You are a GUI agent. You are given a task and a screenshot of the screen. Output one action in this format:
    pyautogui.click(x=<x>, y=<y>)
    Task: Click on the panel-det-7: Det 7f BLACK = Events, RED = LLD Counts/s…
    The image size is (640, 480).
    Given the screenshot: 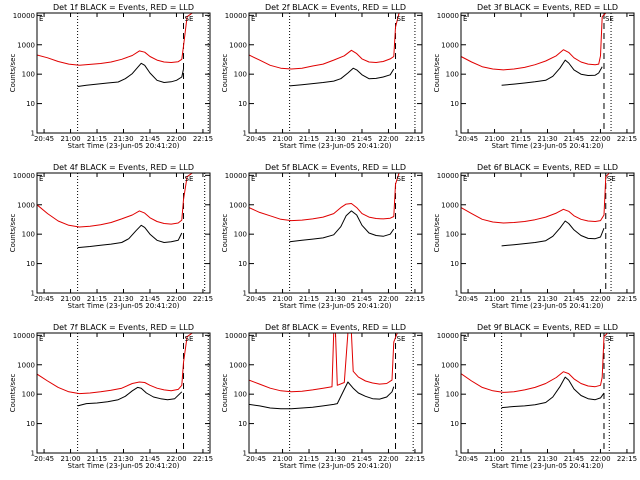 What is the action you would take?
    pyautogui.click(x=111, y=396)
    